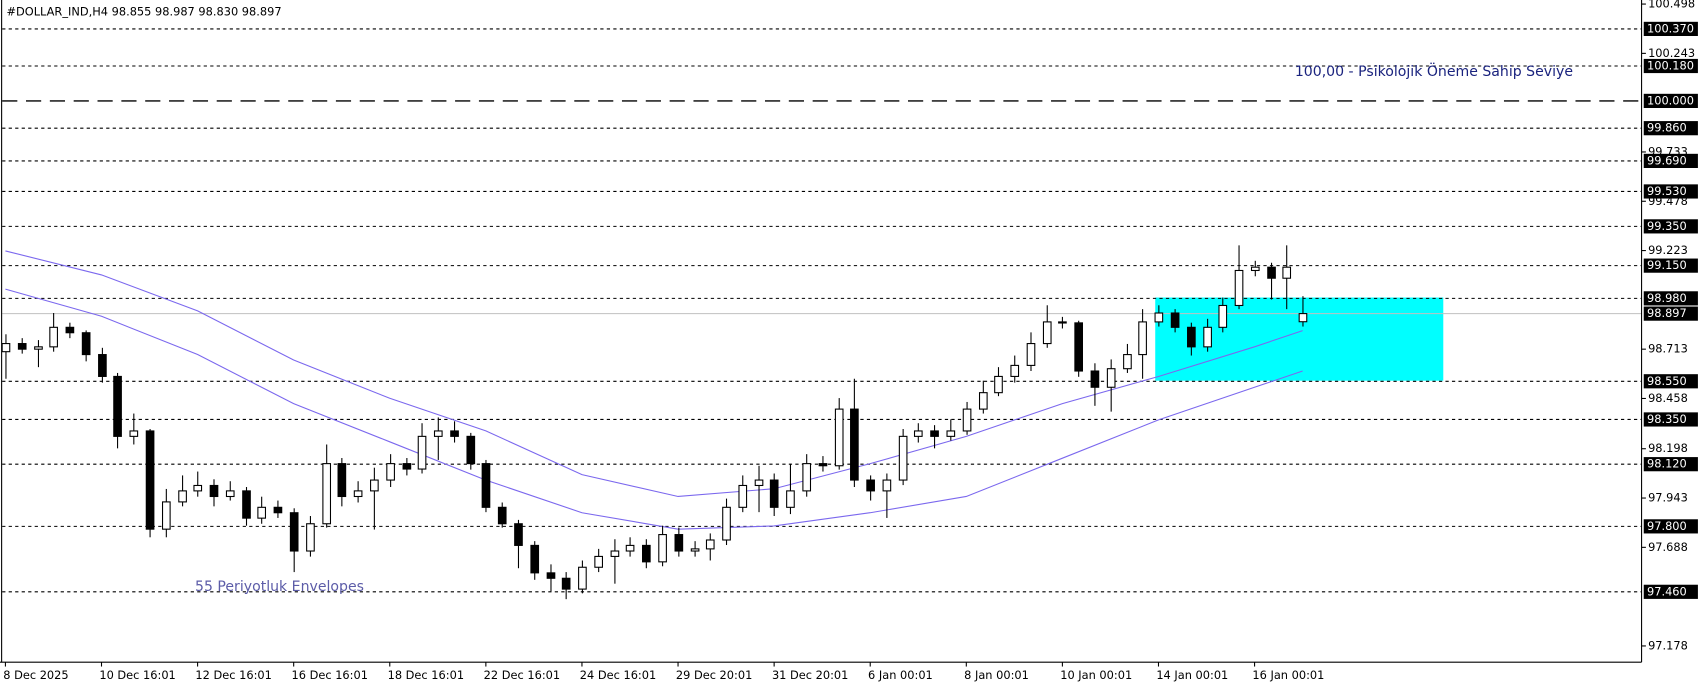  Describe the element at coordinates (1668, 250) in the screenshot. I see `y-tick-label: 99.223` at that location.